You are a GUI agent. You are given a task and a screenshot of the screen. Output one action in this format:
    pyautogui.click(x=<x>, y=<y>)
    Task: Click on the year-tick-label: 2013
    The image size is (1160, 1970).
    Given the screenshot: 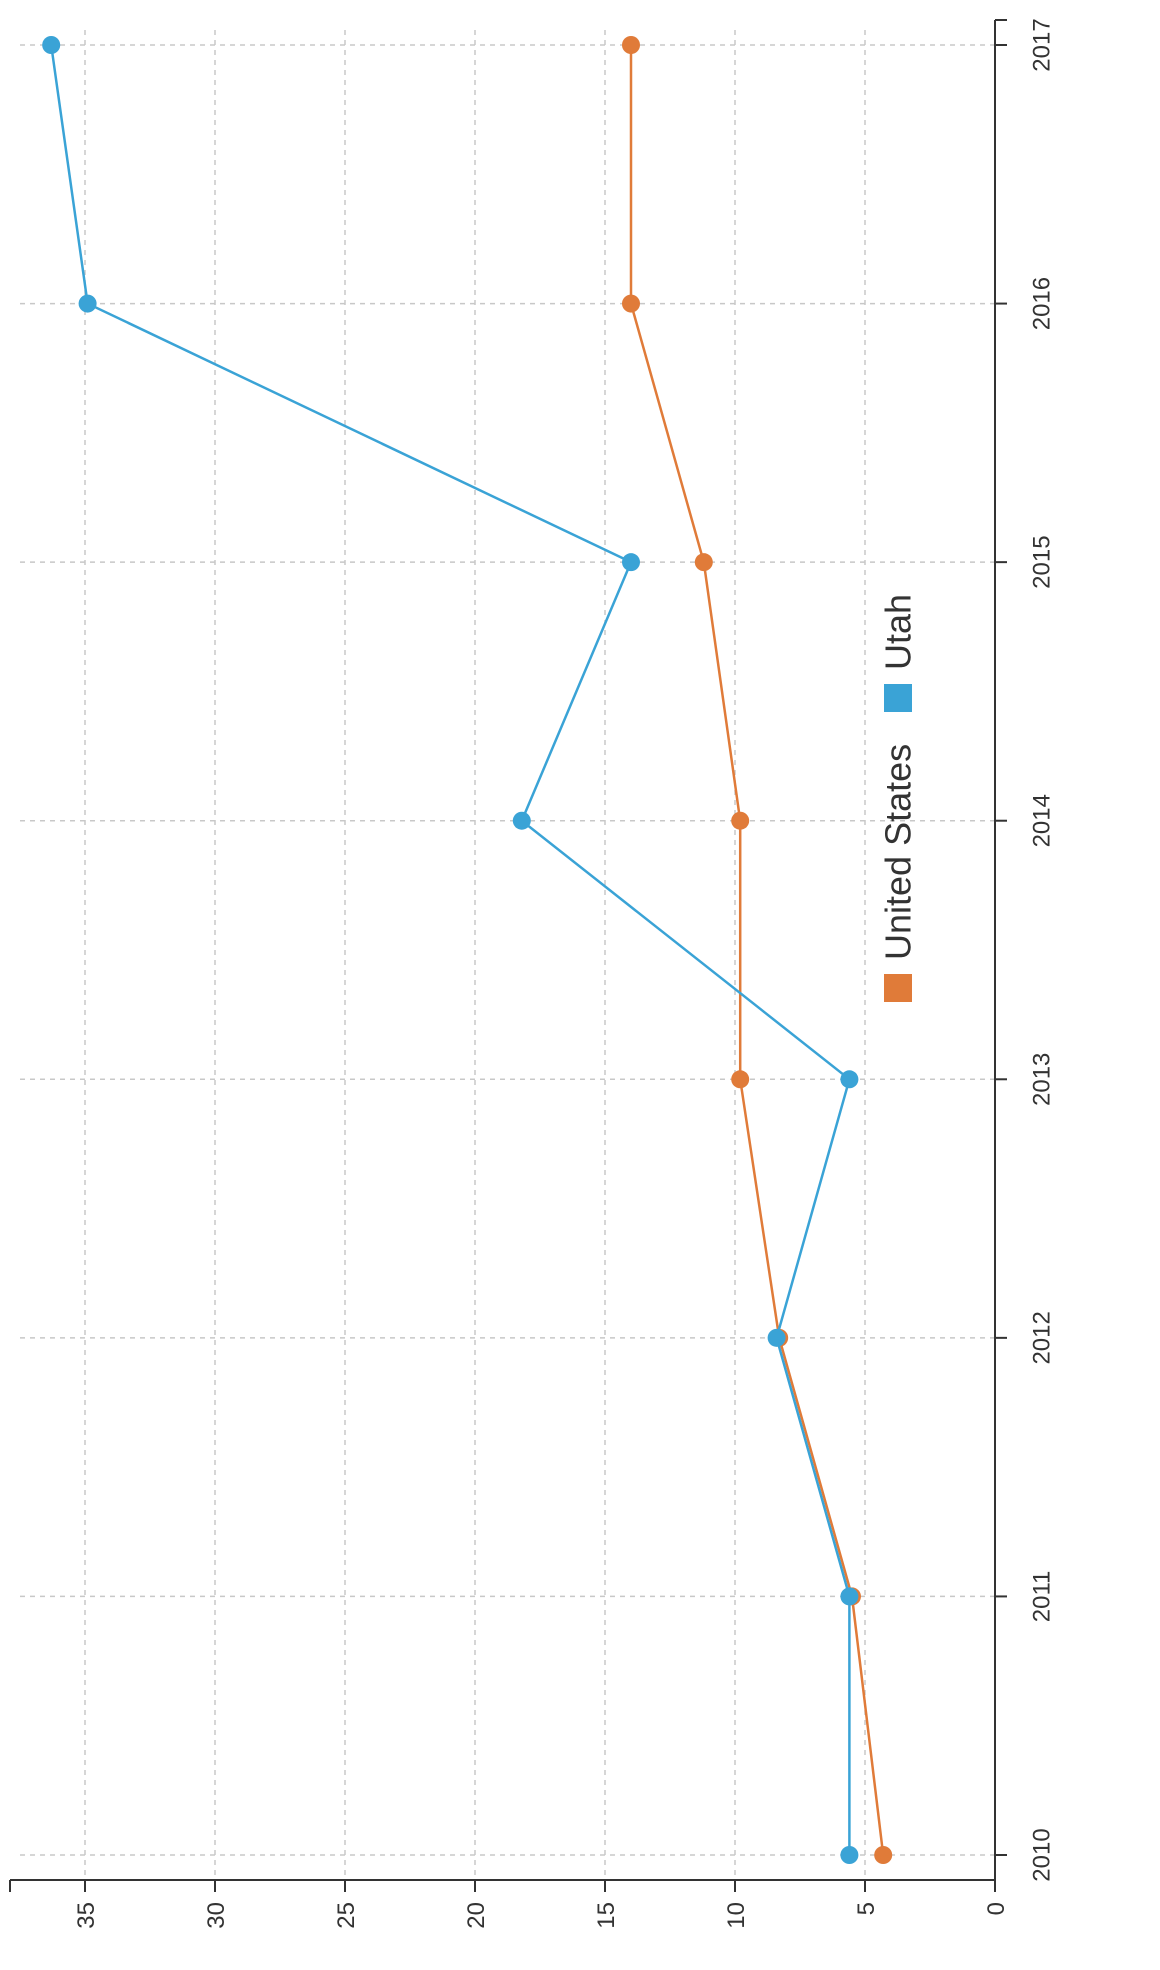 What is the action you would take?
    pyautogui.click(x=1042, y=1079)
    